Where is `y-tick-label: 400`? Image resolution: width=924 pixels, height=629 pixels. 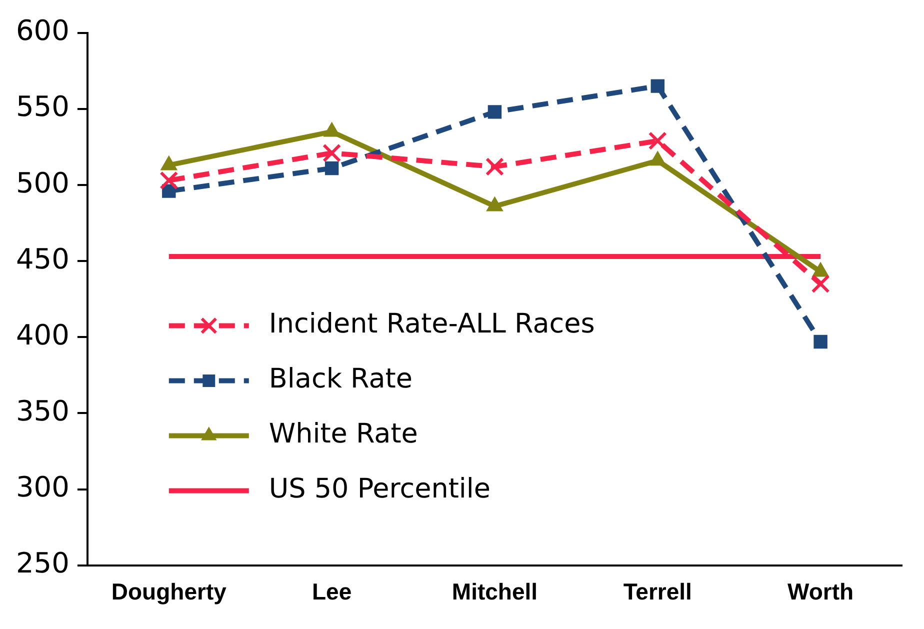
y-tick-label: 400 is located at coordinates (43, 335).